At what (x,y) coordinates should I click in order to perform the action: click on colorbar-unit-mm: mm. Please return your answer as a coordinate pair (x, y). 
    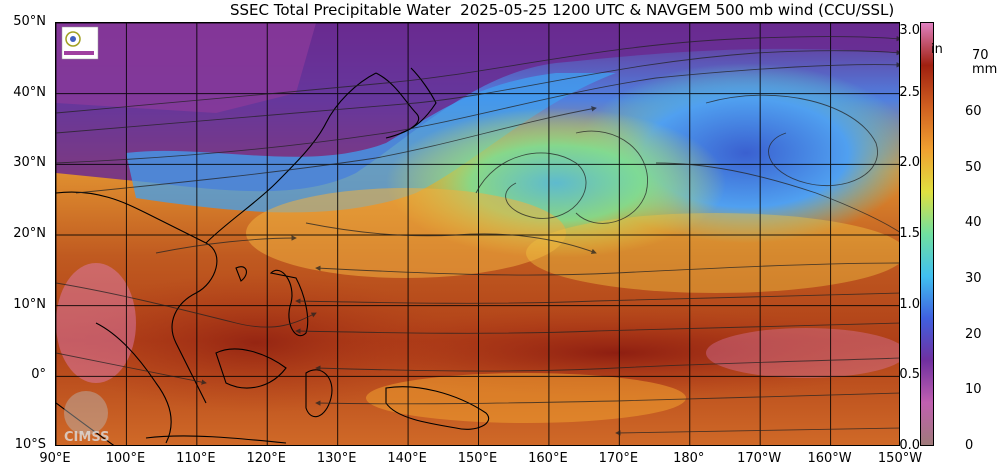
    Looking at the image, I should click on (985, 69).